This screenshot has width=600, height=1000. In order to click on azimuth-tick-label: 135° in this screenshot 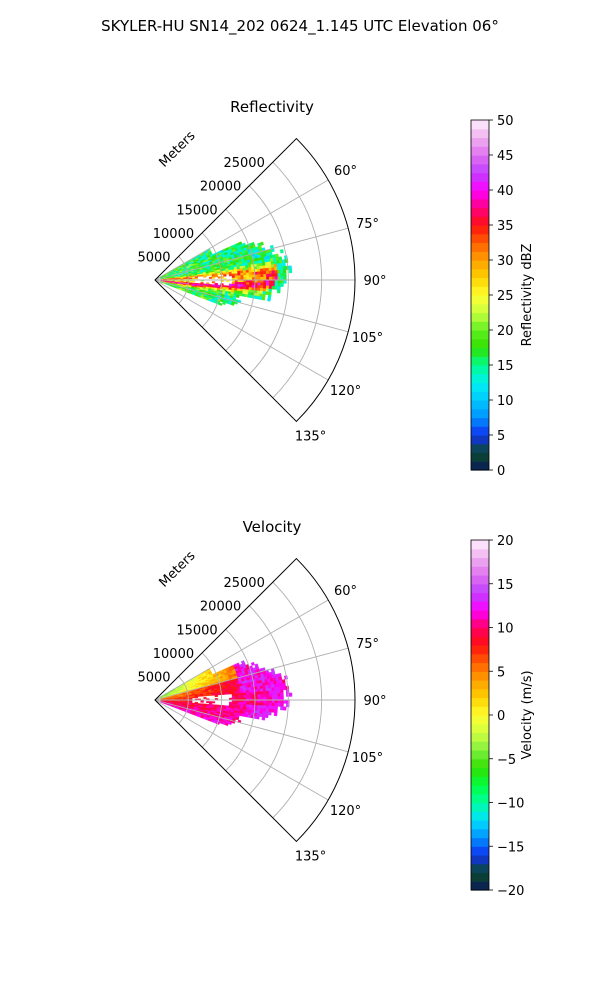, I will do `click(310, 437)`.